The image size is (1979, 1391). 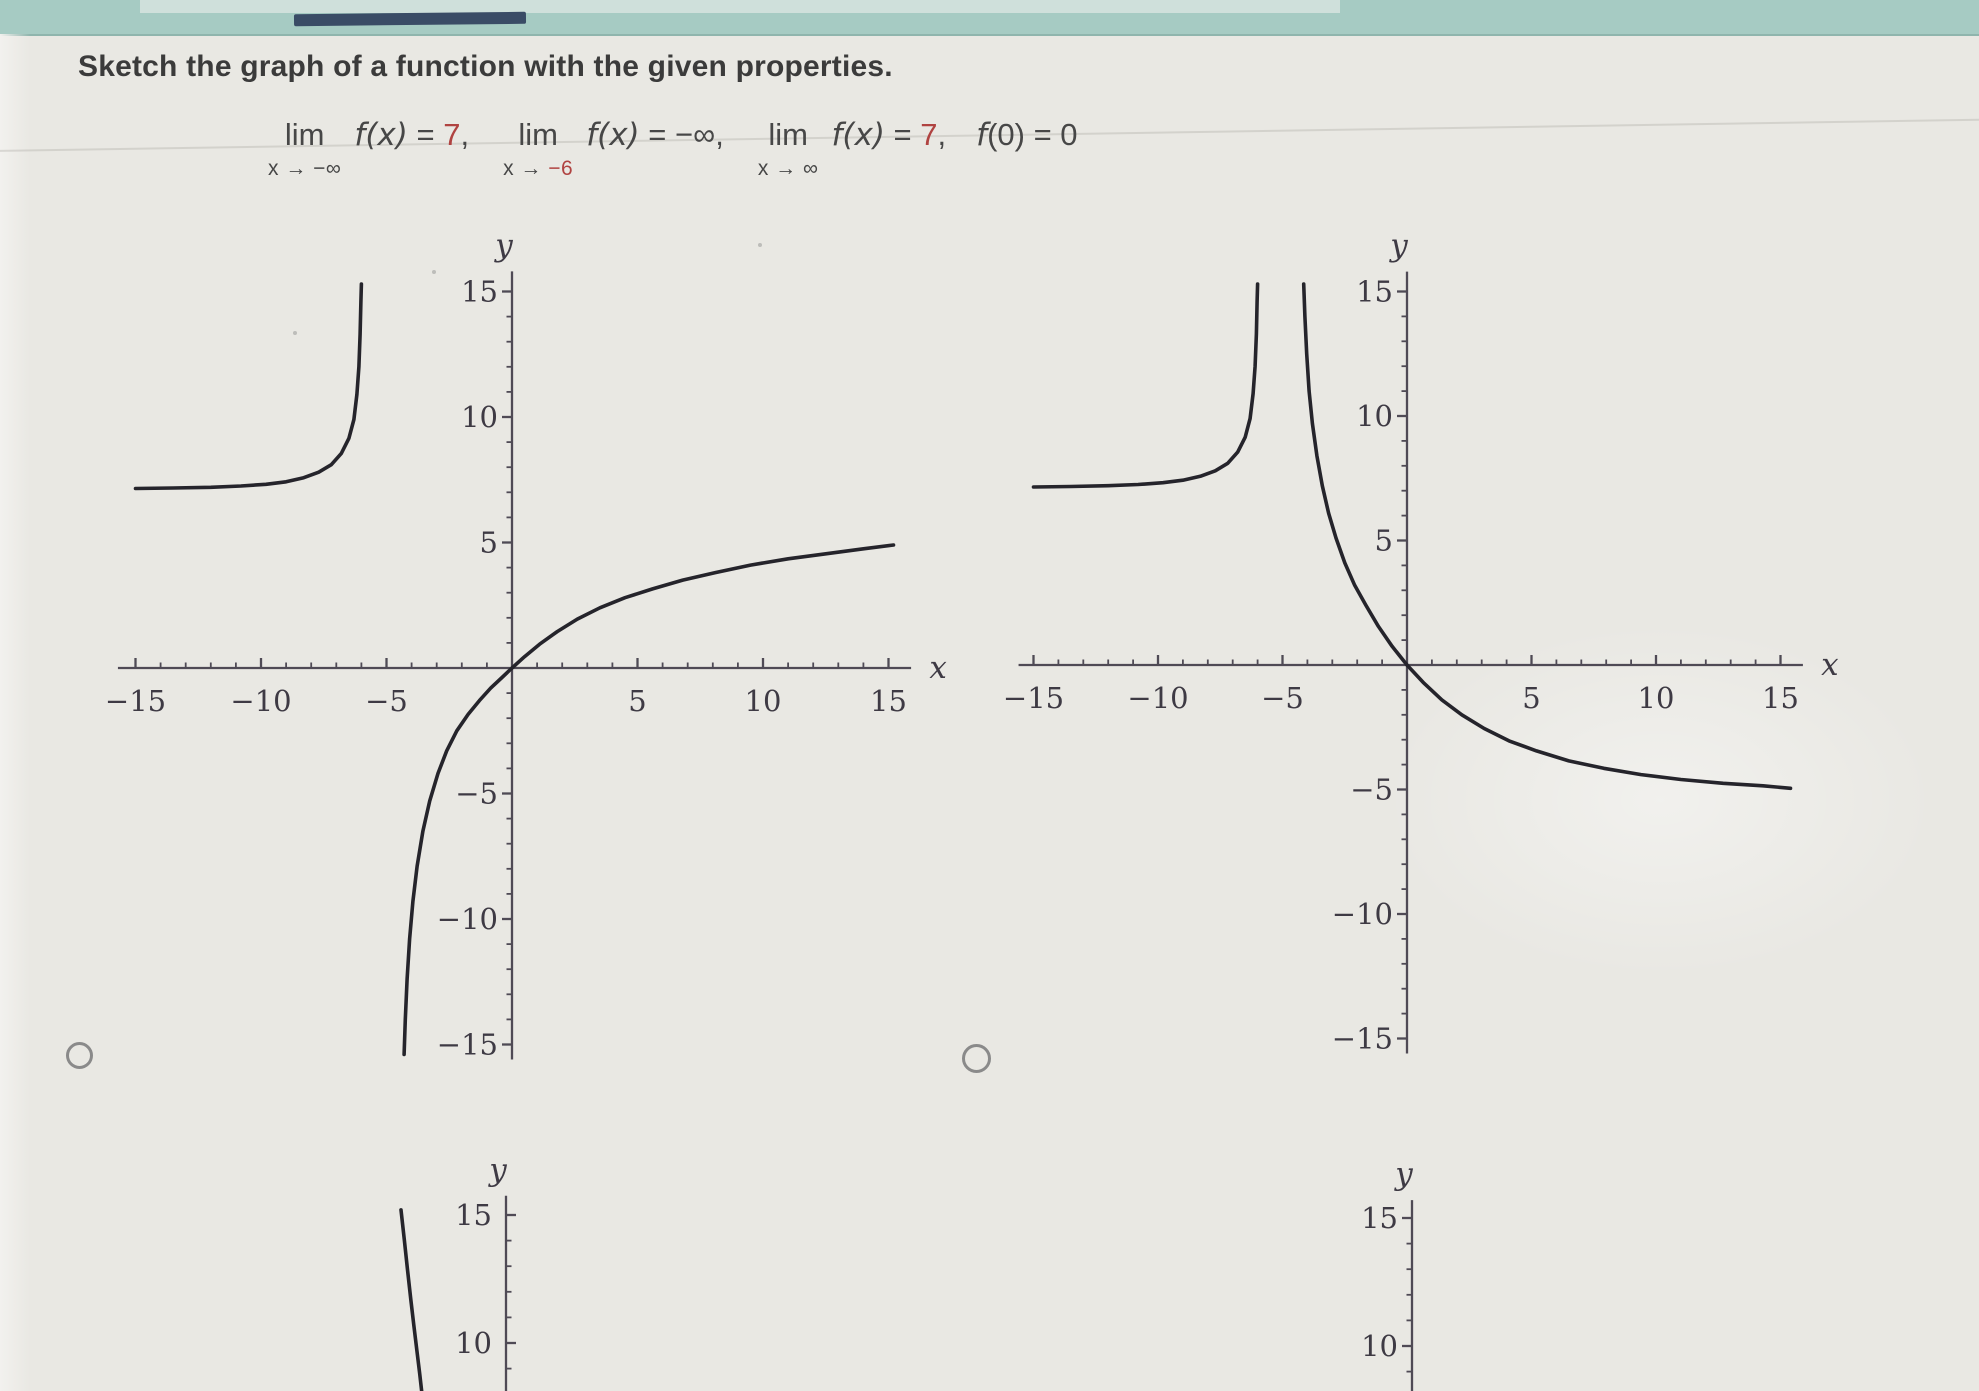 What do you see at coordinates (695, 134) in the screenshot?
I see `limit-value: −∞` at bounding box center [695, 134].